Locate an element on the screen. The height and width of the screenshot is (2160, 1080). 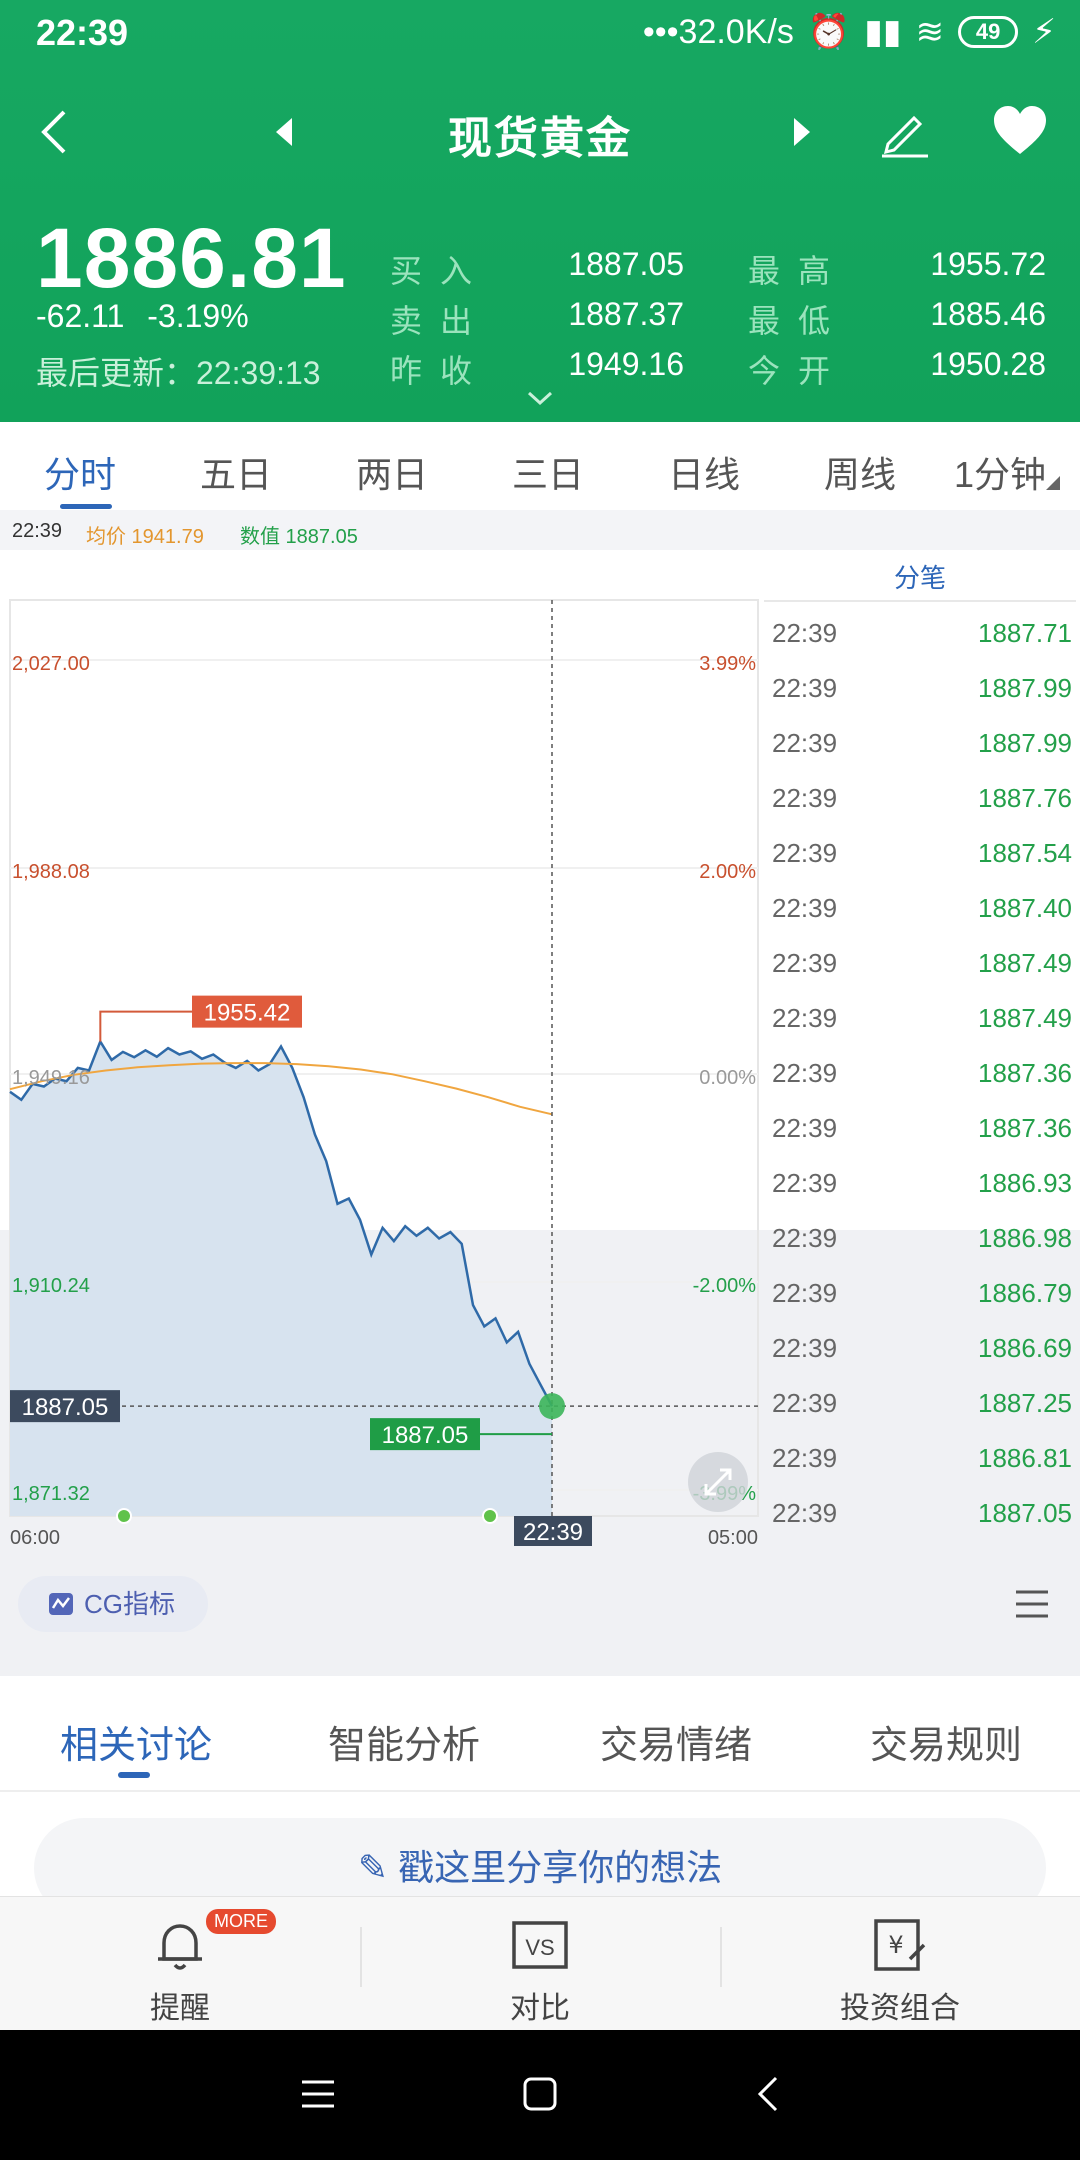
tick-row: 22:39 1887.54 is located at coordinates (922, 858).